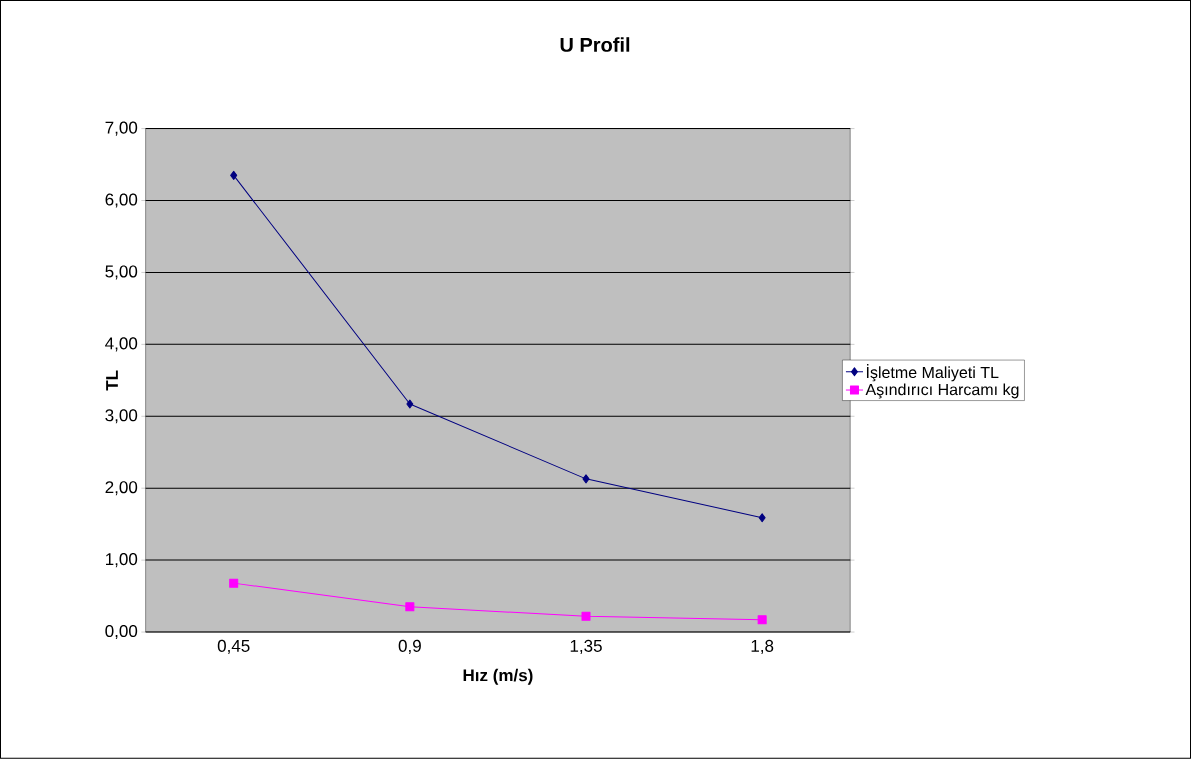 Image resolution: width=1191 pixels, height=759 pixels. What do you see at coordinates (595, 45) in the screenshot?
I see `chart-title: U Profil` at bounding box center [595, 45].